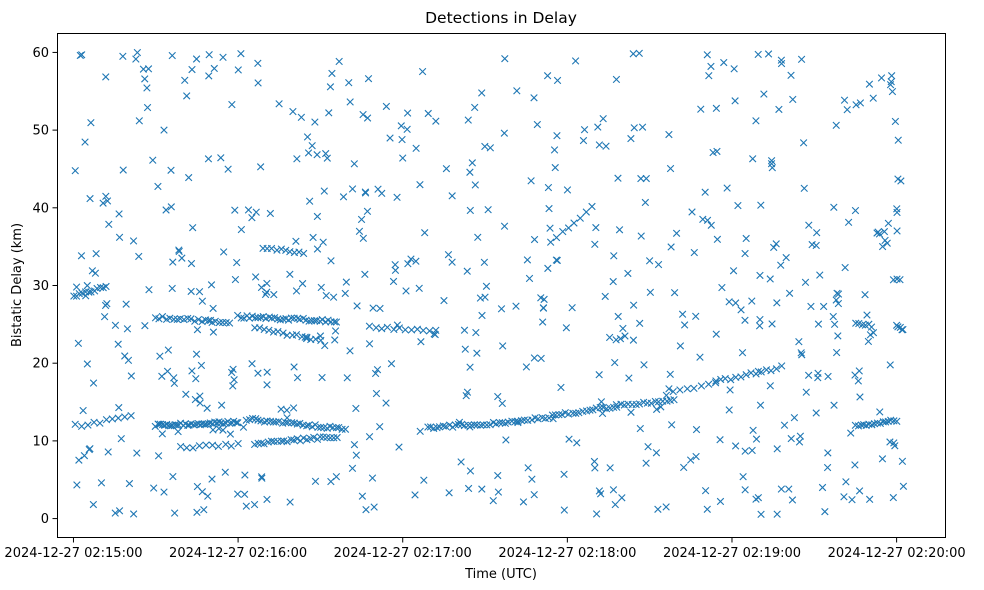 This screenshot has height=590, width=984. I want to click on x-tick-label: 2024-12-27 02:20:00, so click(897, 553).